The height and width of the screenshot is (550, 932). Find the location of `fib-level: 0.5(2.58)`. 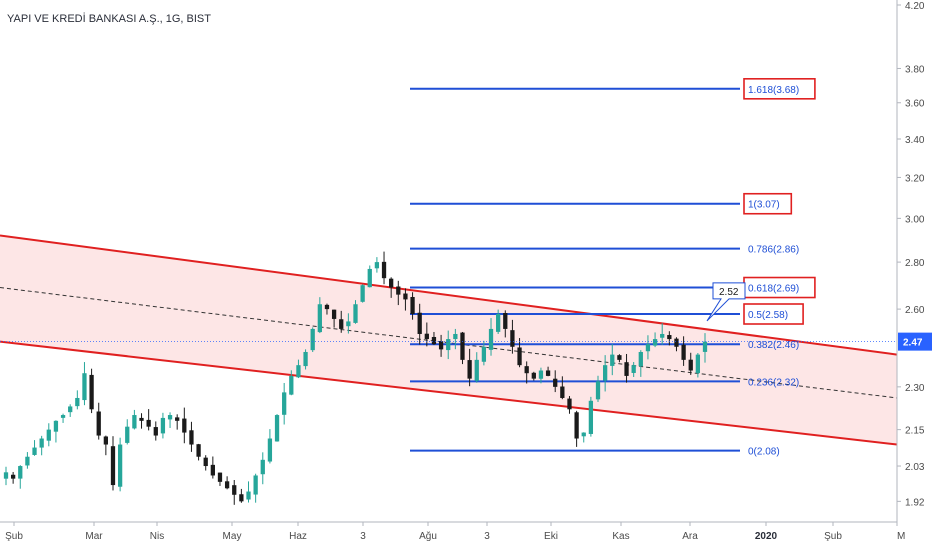

fib-level: 0.5(2.58) is located at coordinates (607, 314).